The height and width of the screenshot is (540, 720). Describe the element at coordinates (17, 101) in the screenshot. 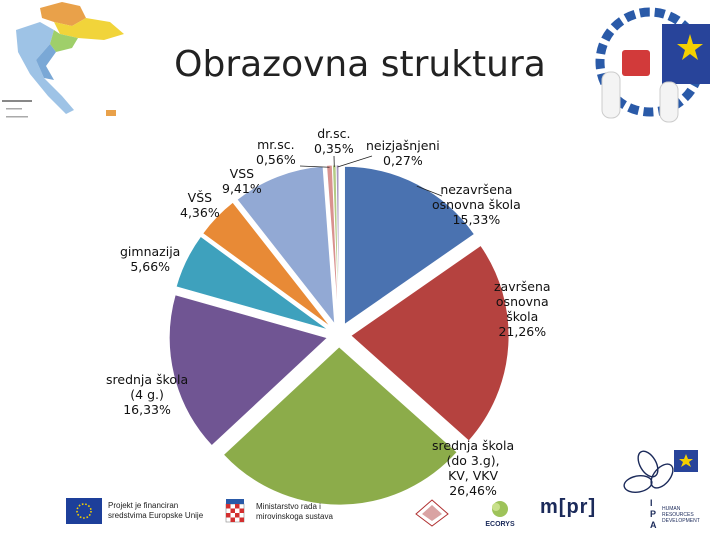

I see `map-legend-line1` at that location.